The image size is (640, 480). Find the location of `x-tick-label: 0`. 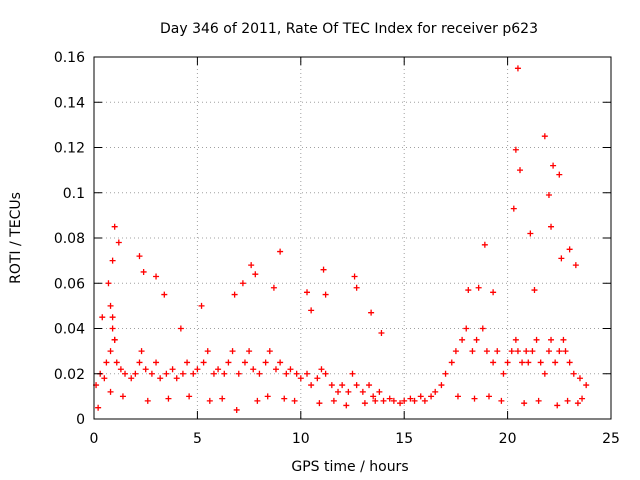

x-tick-label: 0 is located at coordinates (94, 439).